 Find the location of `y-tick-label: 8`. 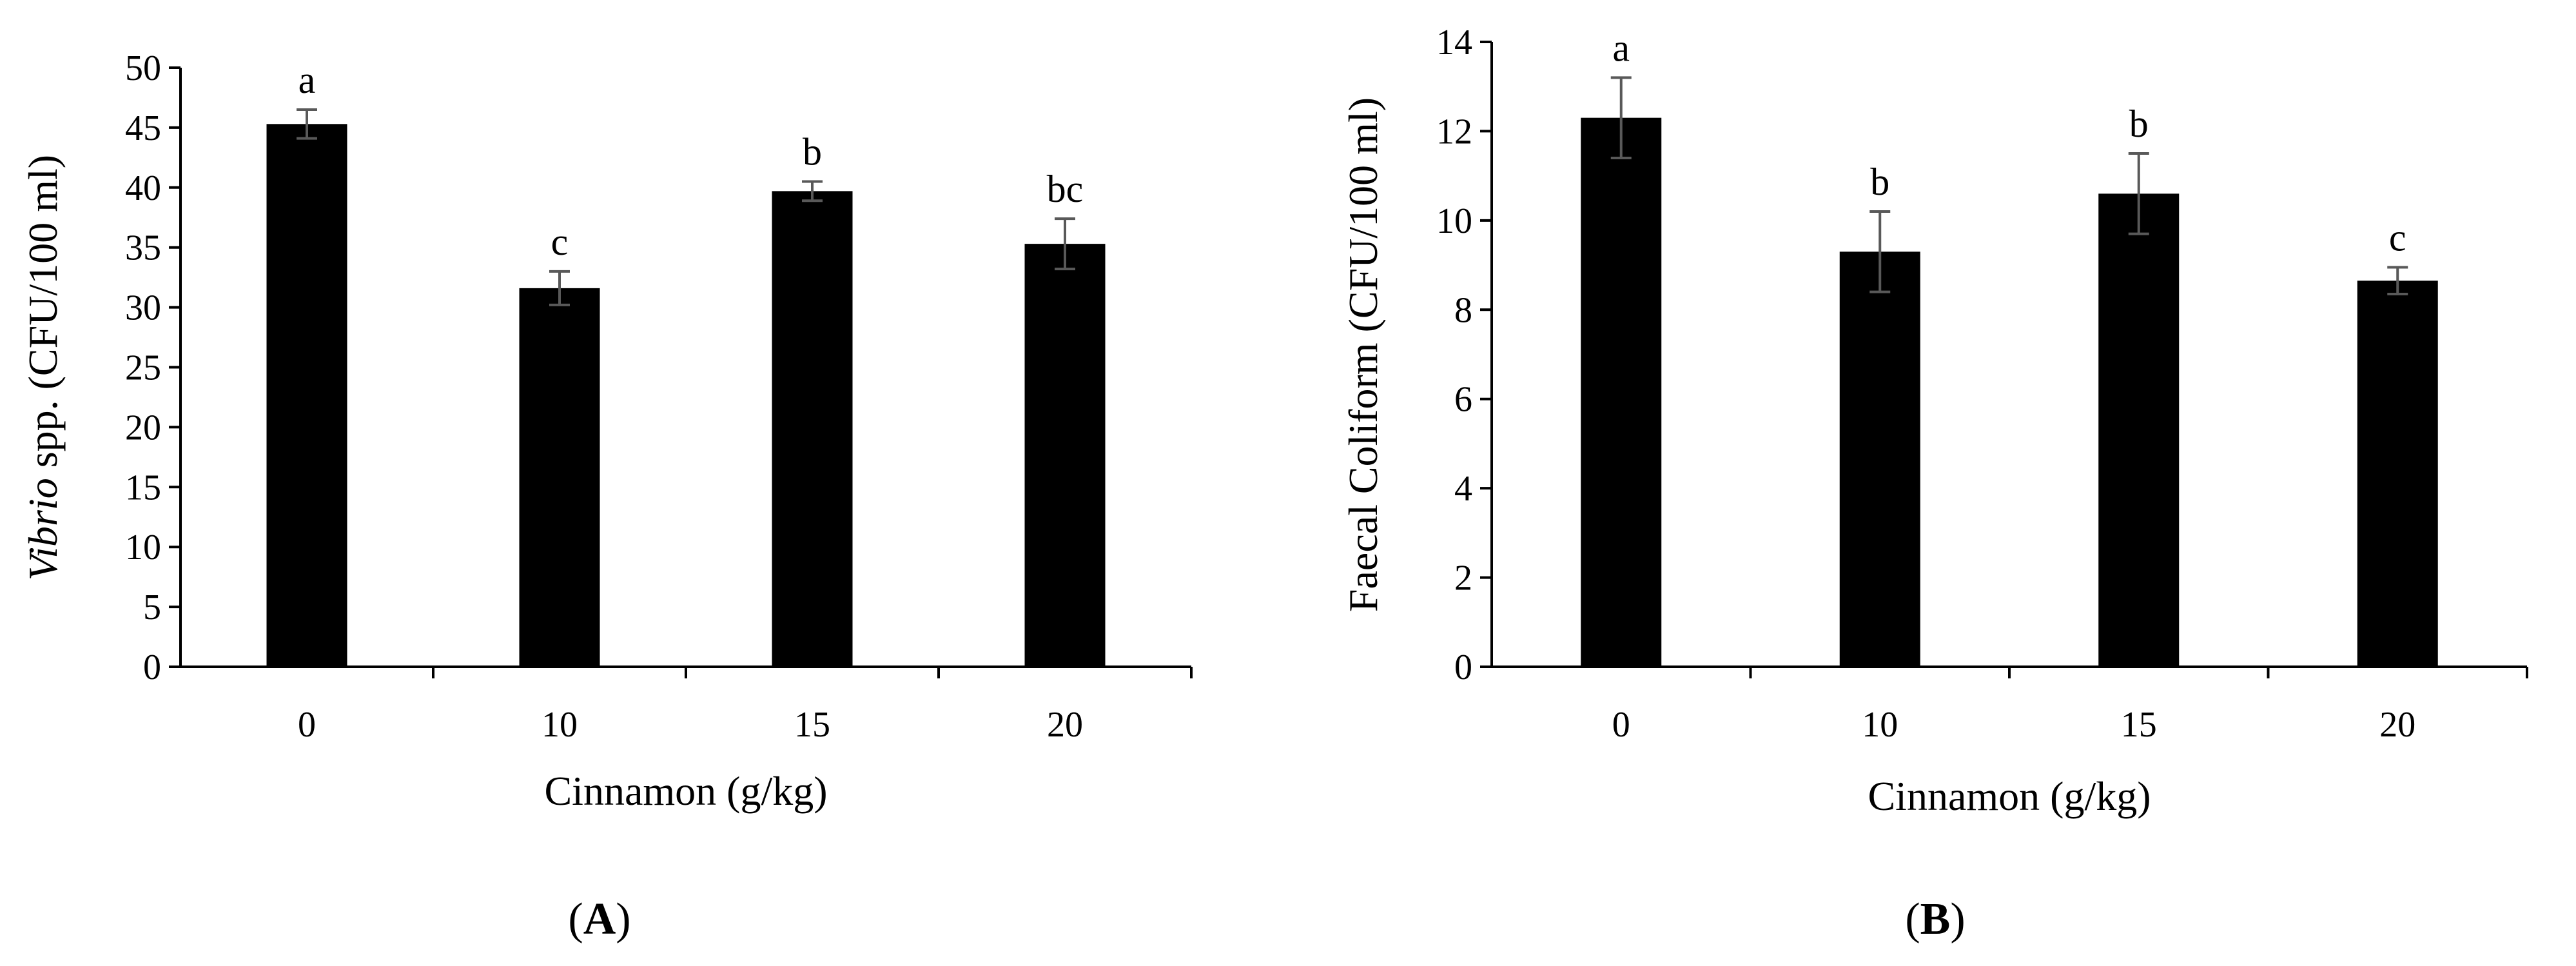

y-tick-label: 8 is located at coordinates (1463, 310).